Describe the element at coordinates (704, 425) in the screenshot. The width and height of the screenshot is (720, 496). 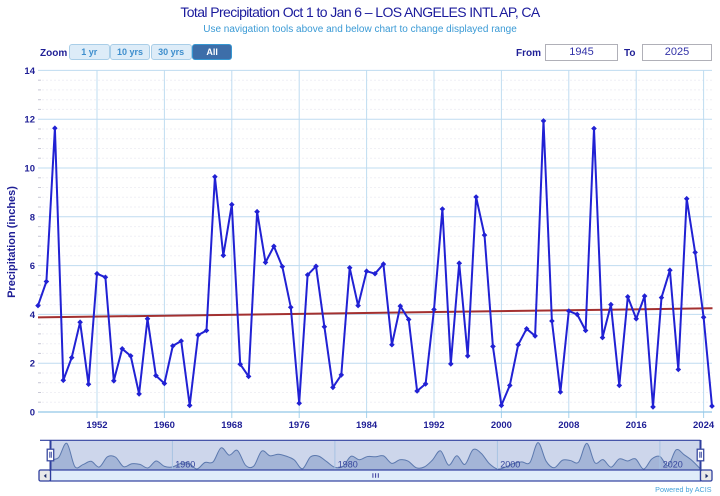
I see `svg-text: 2024` at that location.